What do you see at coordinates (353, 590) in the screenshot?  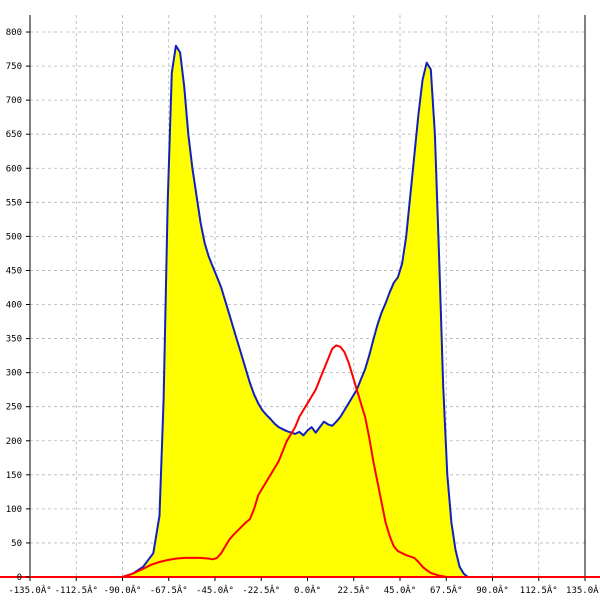 I see `x-tick-label: 22.5Â°` at bounding box center [353, 590].